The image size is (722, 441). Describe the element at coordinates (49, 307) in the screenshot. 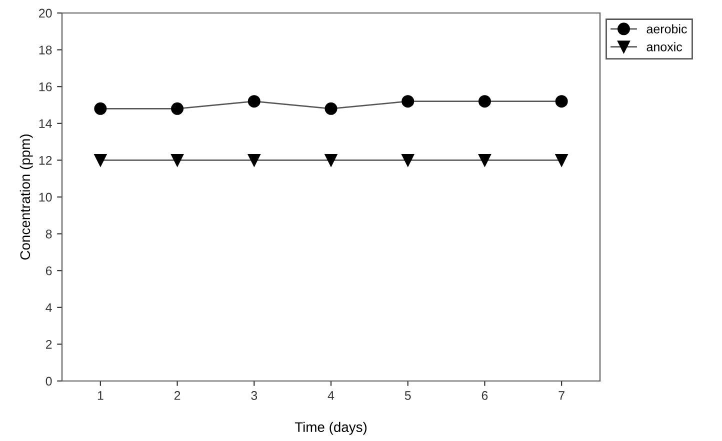

I see `y-tick-label: 4` at that location.